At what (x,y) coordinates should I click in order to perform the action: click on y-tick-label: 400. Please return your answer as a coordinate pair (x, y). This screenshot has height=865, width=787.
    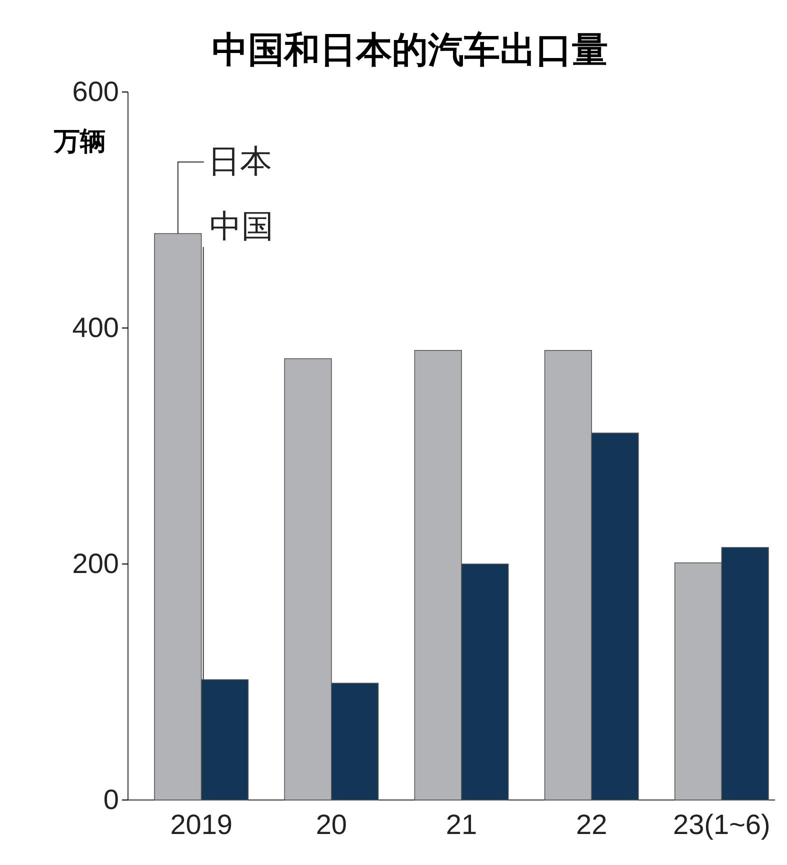
    Looking at the image, I should click on (95, 327).